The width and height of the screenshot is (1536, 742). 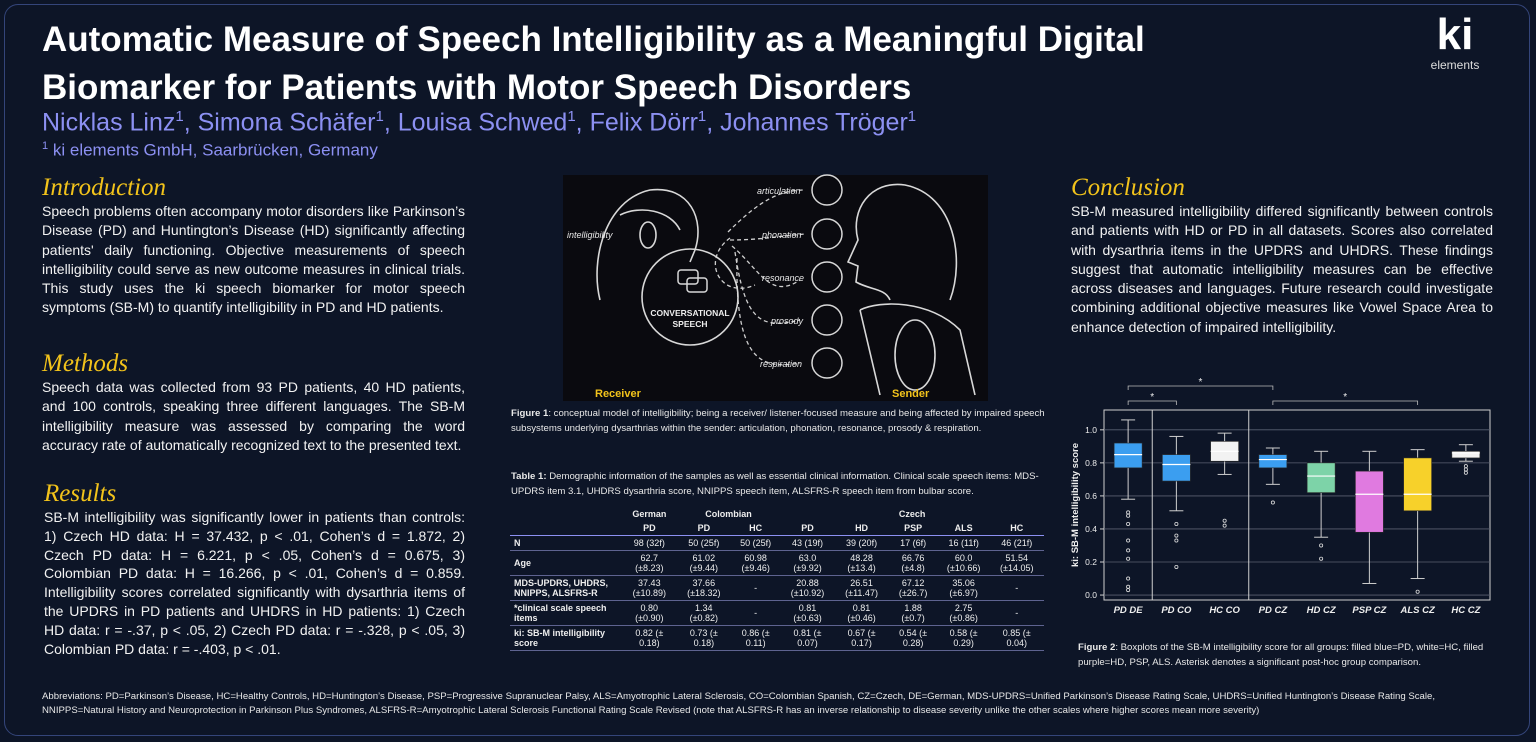 I want to click on figure-panel, so click(x=775, y=288).